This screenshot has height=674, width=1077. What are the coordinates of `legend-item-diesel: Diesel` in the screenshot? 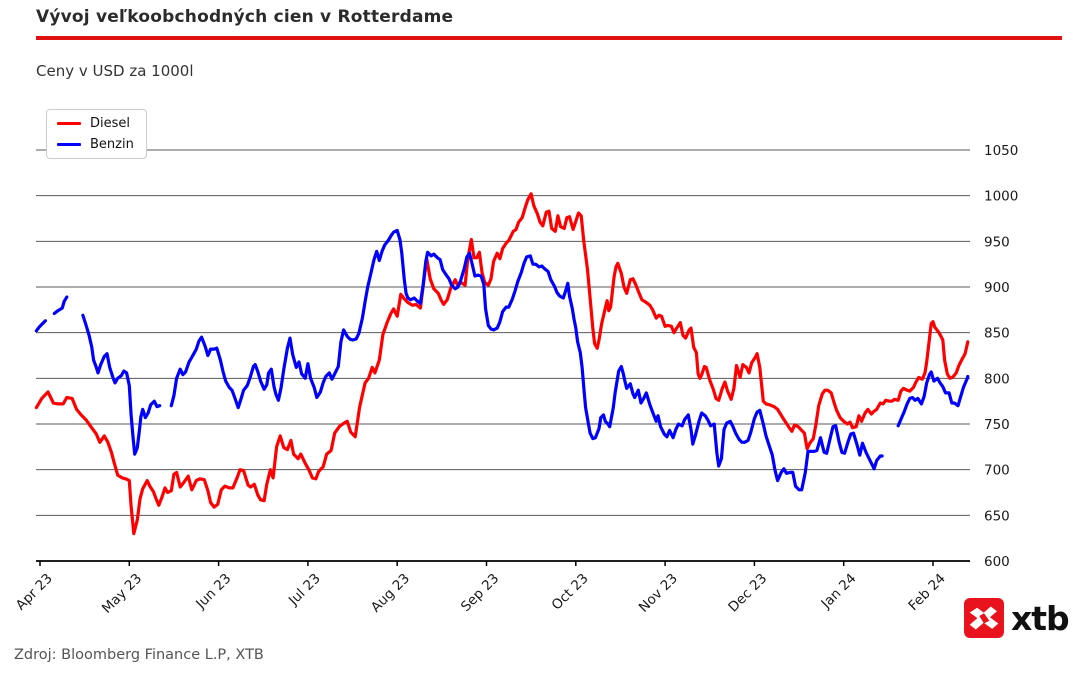 It's located at (95, 123).